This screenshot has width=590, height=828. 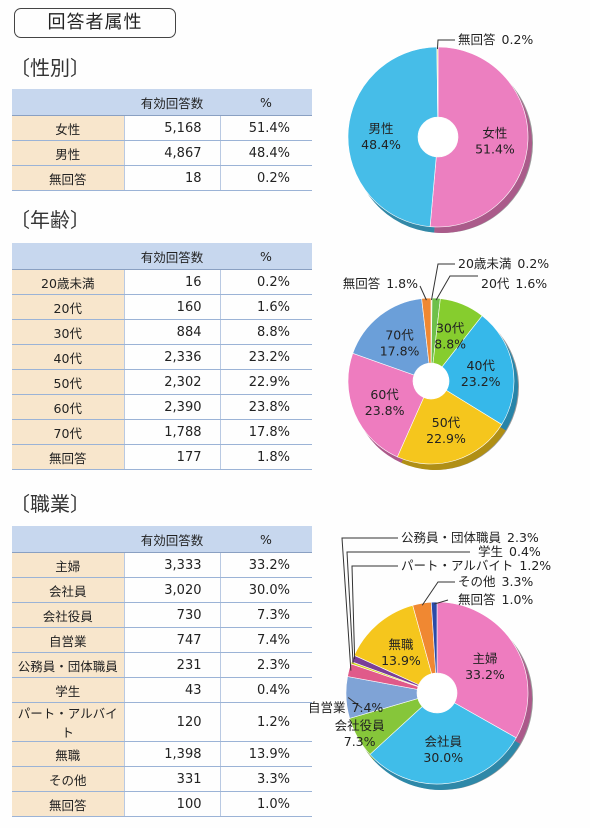 I want to click on slice-label-category: 主婦, so click(x=484, y=658).